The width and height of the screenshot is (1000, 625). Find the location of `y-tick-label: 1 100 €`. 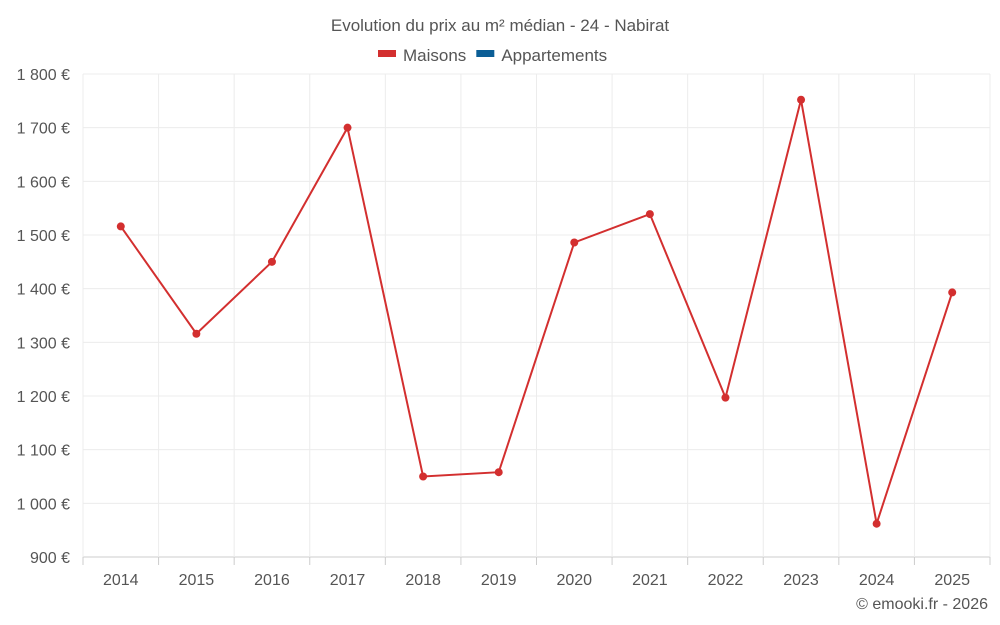

y-tick-label: 1 100 € is located at coordinates (43, 451).